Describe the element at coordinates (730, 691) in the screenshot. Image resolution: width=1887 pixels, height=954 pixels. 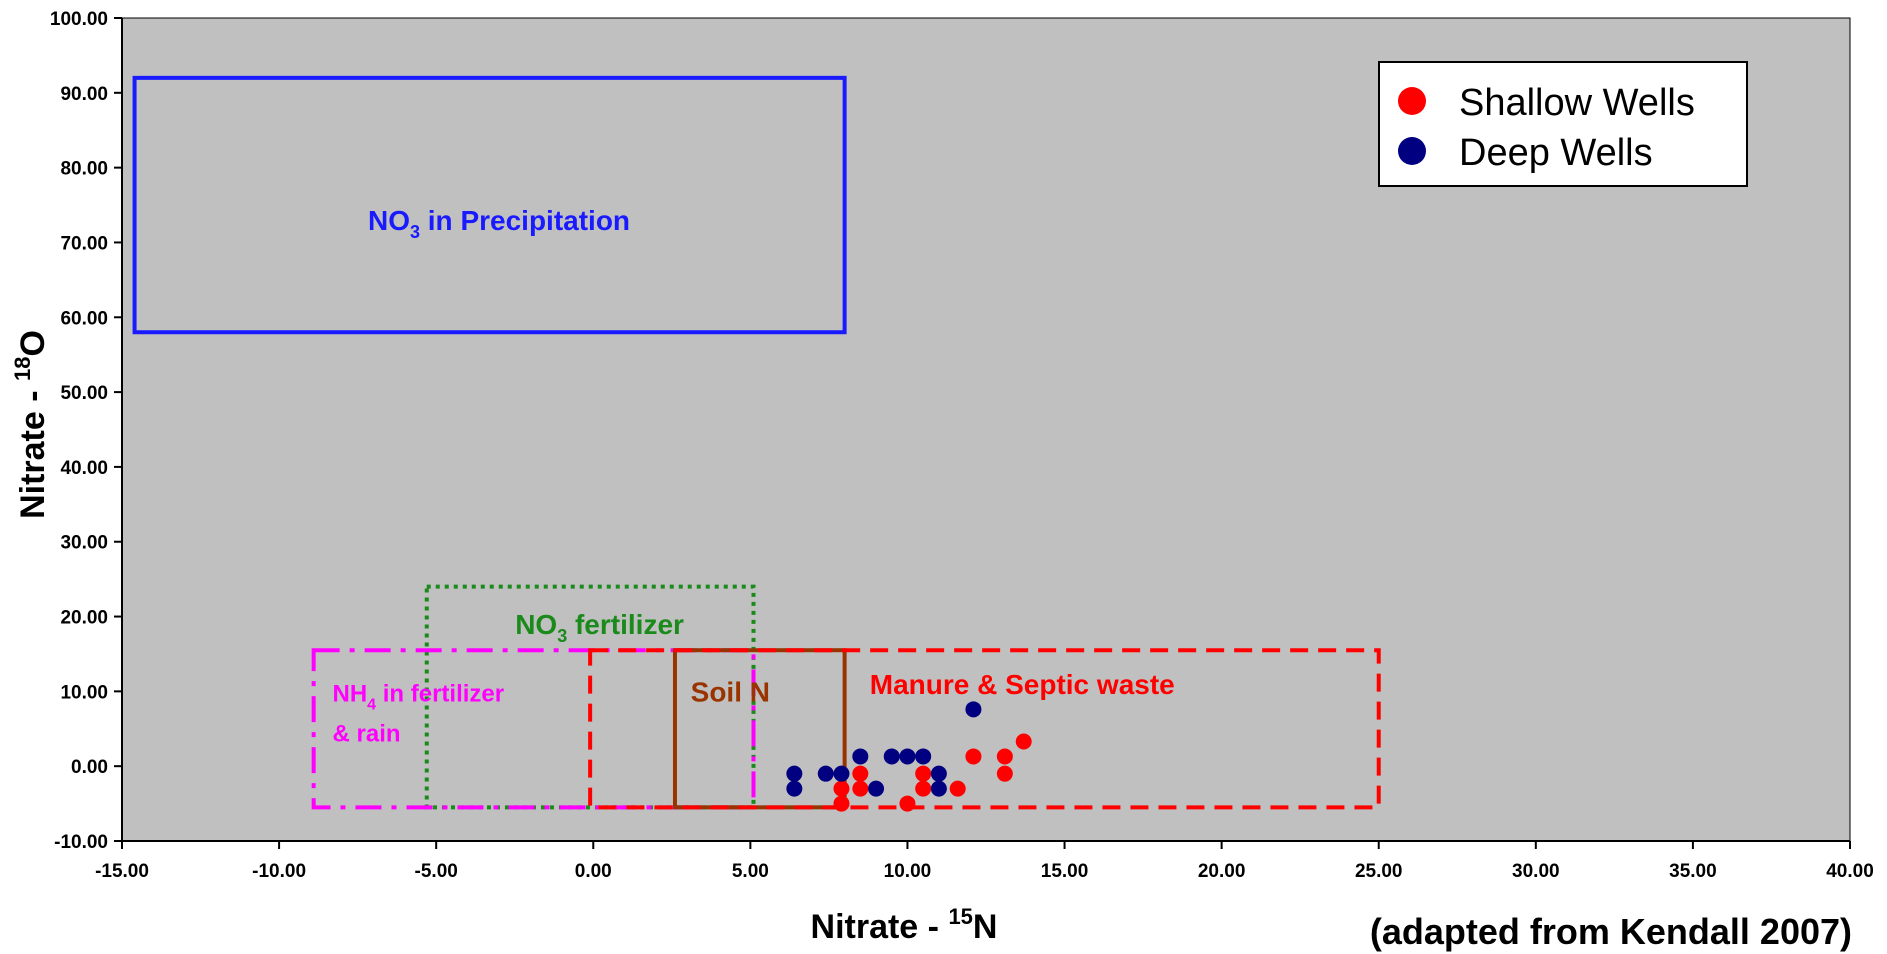
I see `region-label-soil: Soil N` at that location.